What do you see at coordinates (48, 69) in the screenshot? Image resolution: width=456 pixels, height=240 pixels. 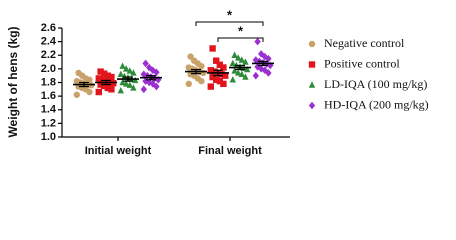 I see `y-tick-label: 2.0` at bounding box center [48, 69].